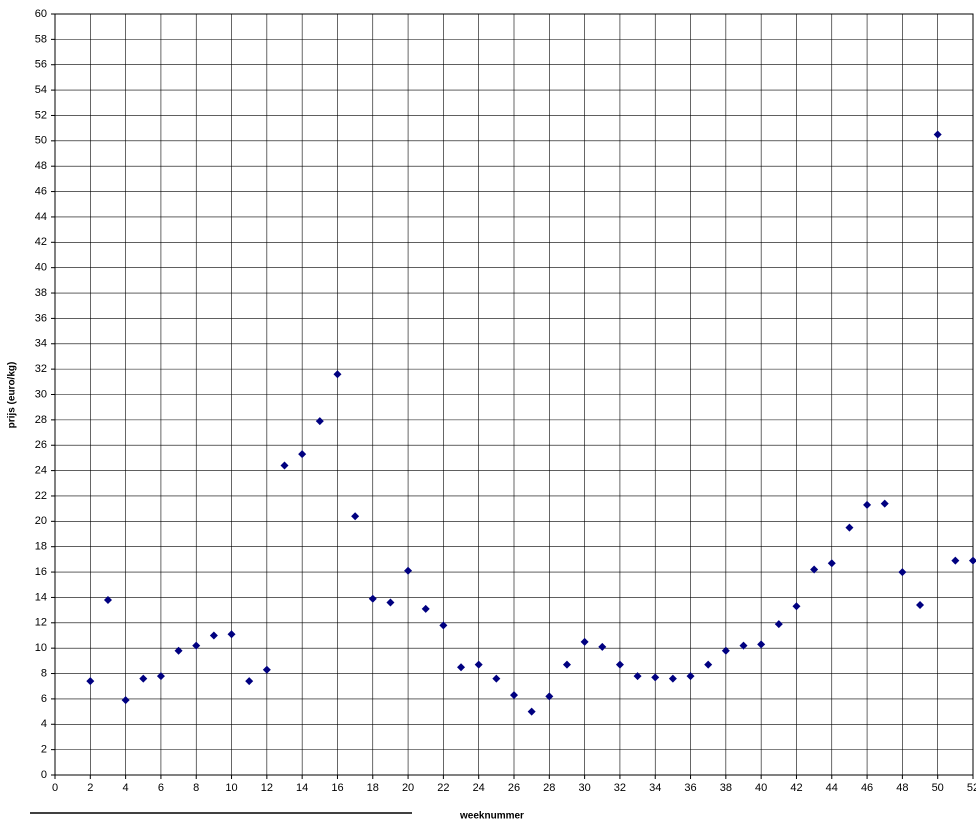  I want to click on y-tick-label: 58, so click(41, 39).